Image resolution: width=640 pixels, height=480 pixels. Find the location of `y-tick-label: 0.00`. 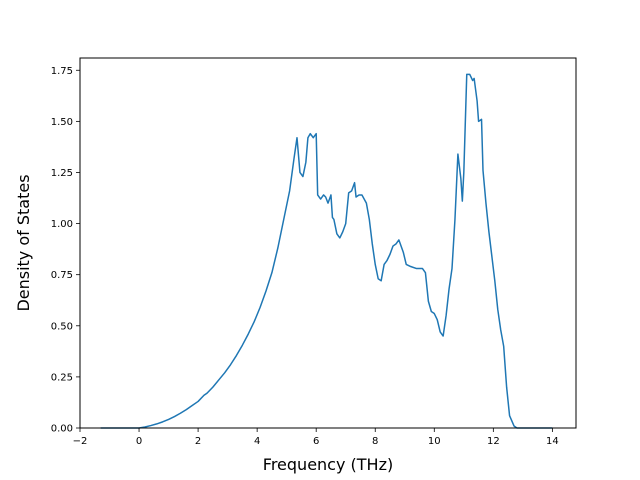

y-tick-label: 0.00 is located at coordinates (62, 429).